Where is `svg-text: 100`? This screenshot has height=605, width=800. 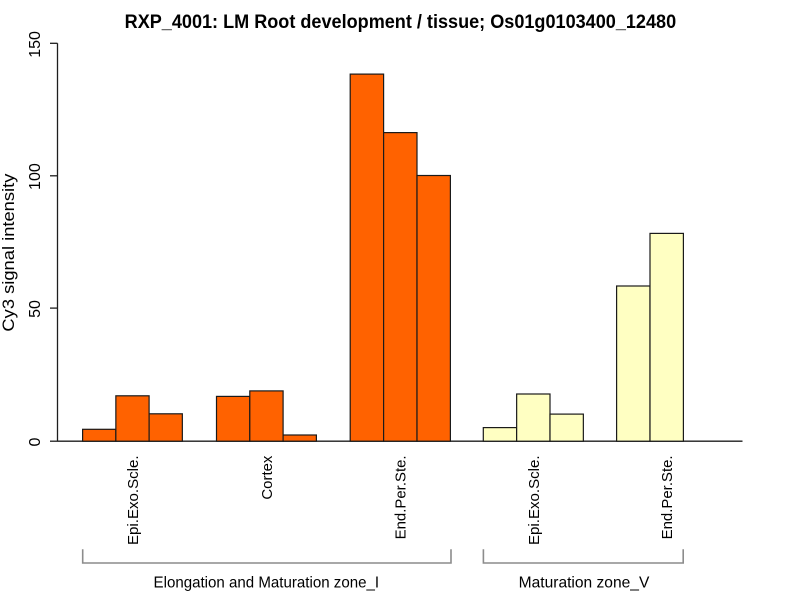 svg-text: 100 is located at coordinates (35, 176).